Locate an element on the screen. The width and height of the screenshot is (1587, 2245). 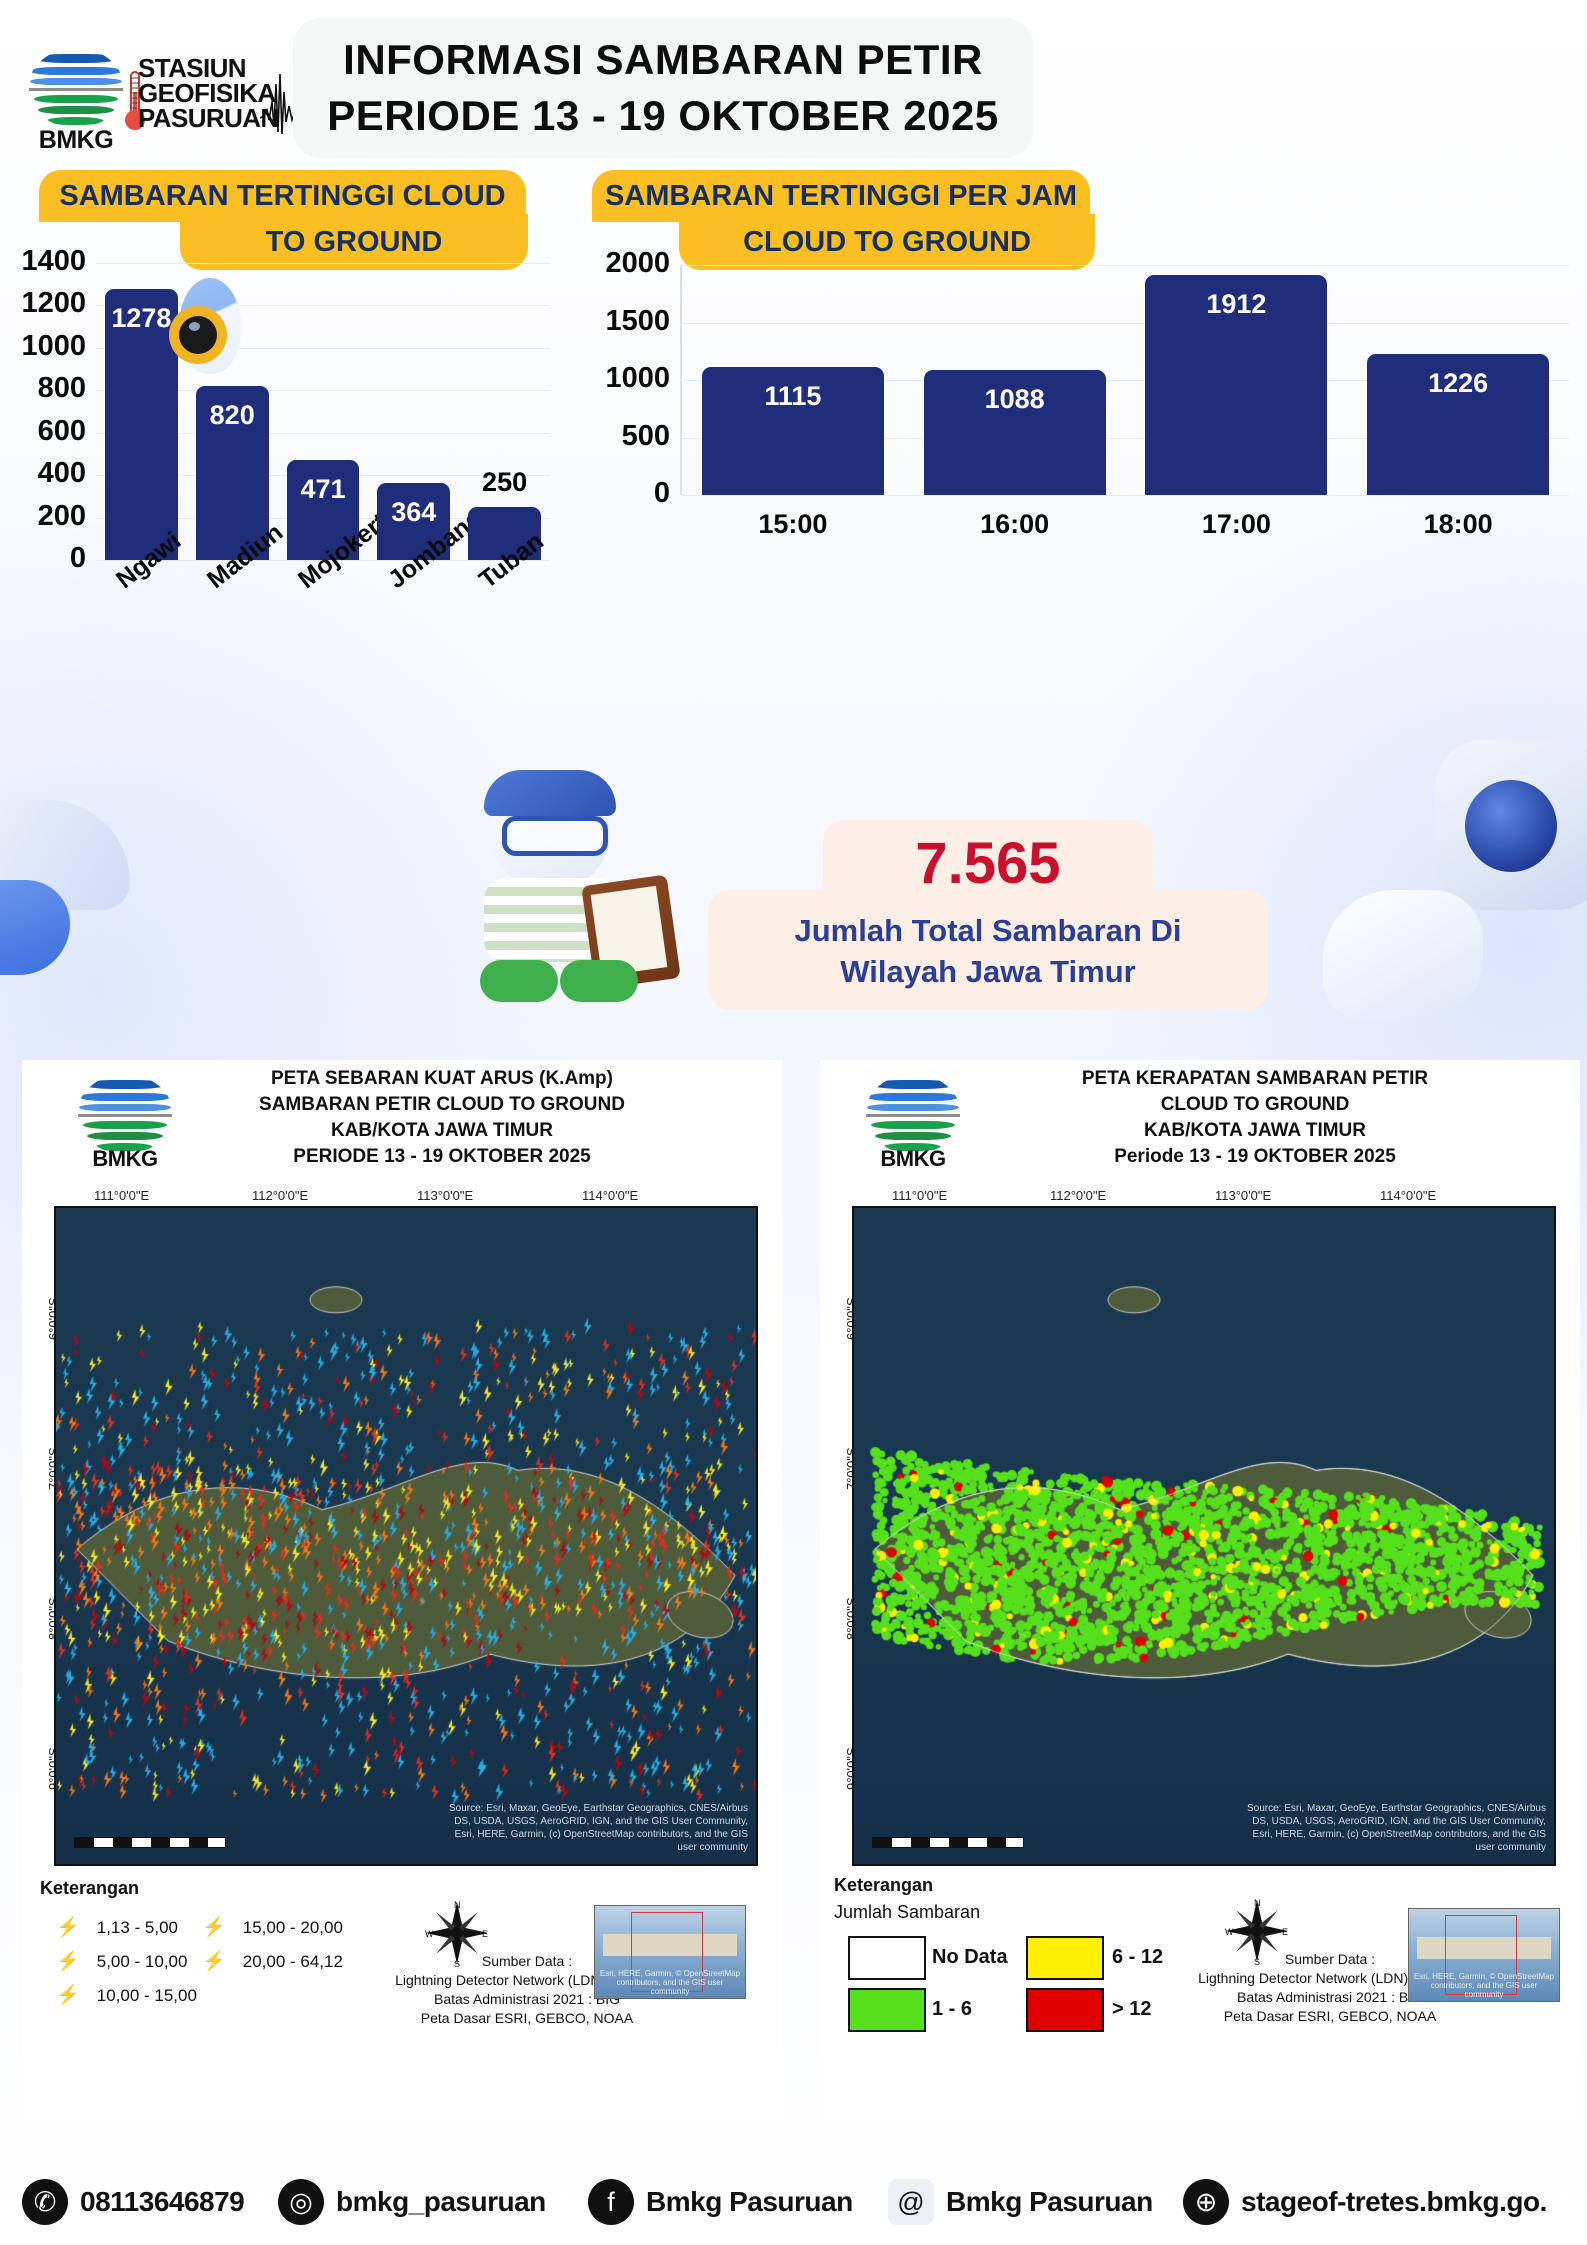
legend-label: 5,00 - 10,00 is located at coordinates (142, 1961).